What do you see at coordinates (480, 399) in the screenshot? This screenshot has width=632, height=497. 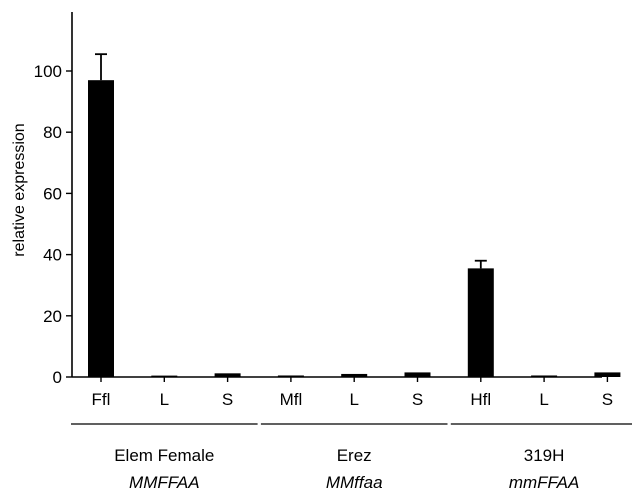 I see `category-label-6: Hfl` at bounding box center [480, 399].